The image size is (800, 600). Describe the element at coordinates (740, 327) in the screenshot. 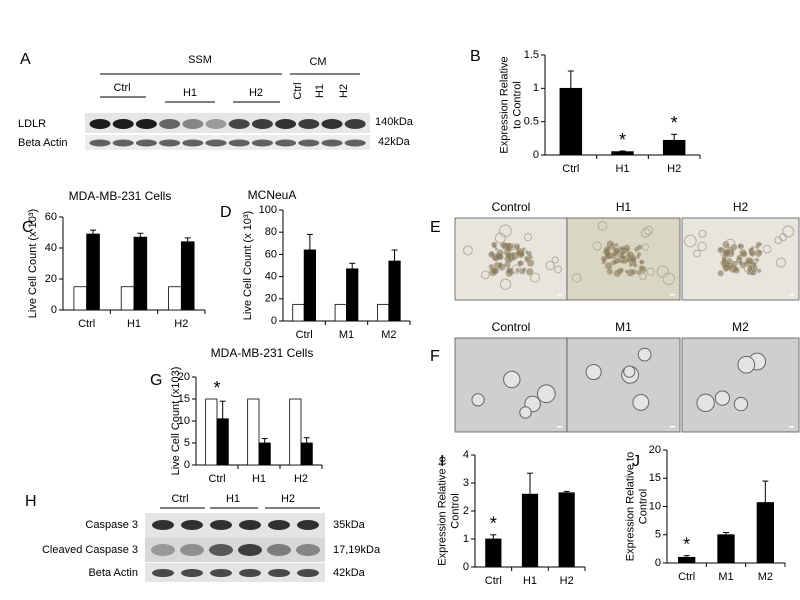

I see `image-label: M2` at that location.